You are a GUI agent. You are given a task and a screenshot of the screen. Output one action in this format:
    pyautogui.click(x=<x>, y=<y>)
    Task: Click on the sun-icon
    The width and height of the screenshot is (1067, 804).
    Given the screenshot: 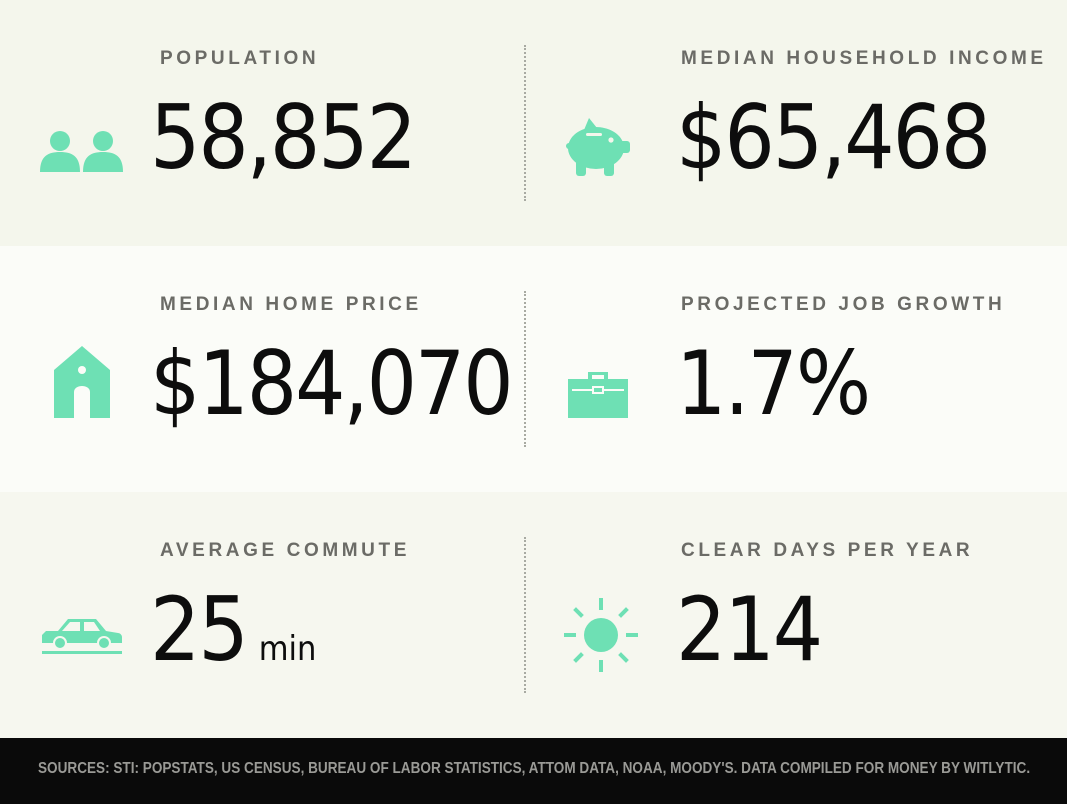 What is the action you would take?
    pyautogui.click(x=601, y=635)
    